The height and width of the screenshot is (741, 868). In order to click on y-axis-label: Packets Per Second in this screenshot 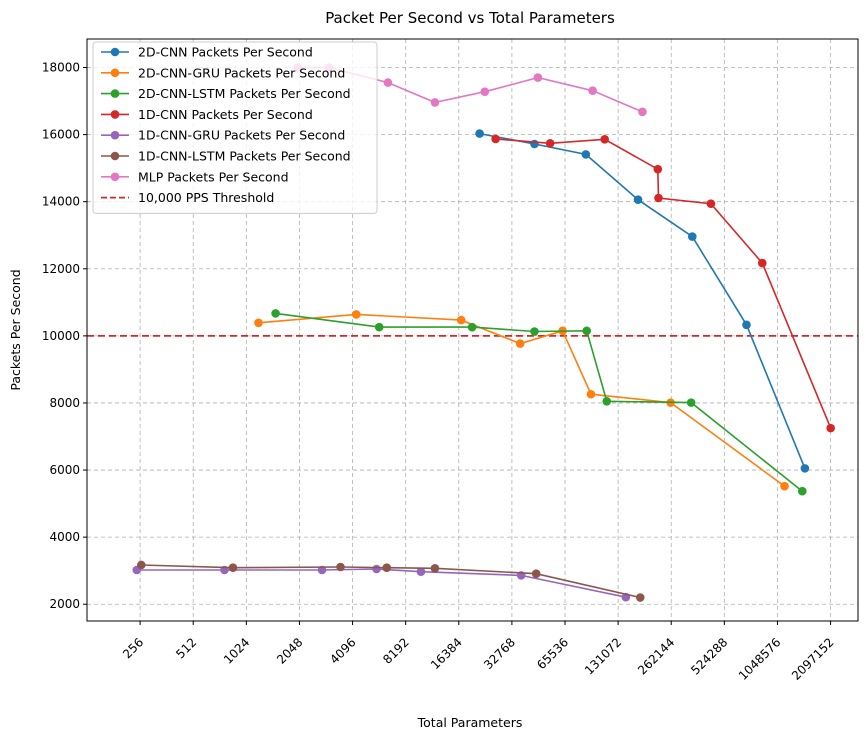, I will do `click(15, 329)`.